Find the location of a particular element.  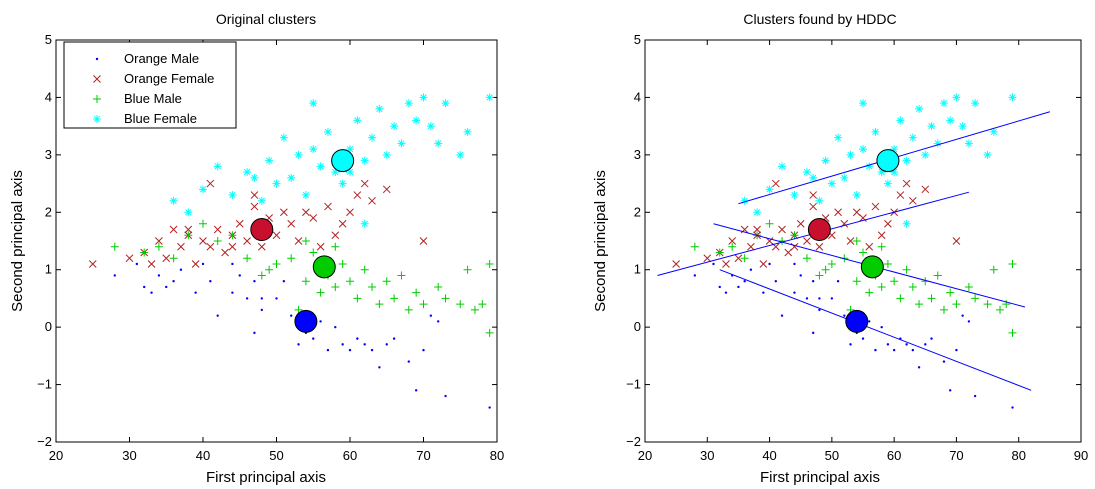

right-xlabel: First principal axis is located at coordinates (820, 477).